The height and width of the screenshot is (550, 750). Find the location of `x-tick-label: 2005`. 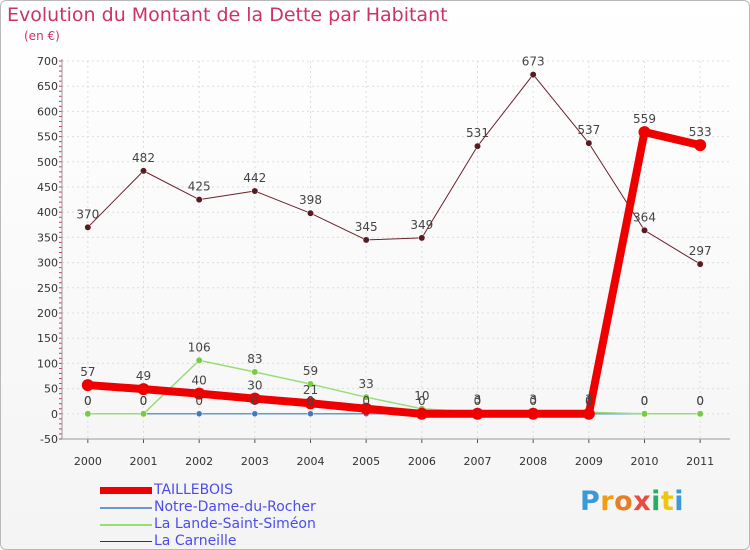

x-tick-label: 2005 is located at coordinates (366, 461).